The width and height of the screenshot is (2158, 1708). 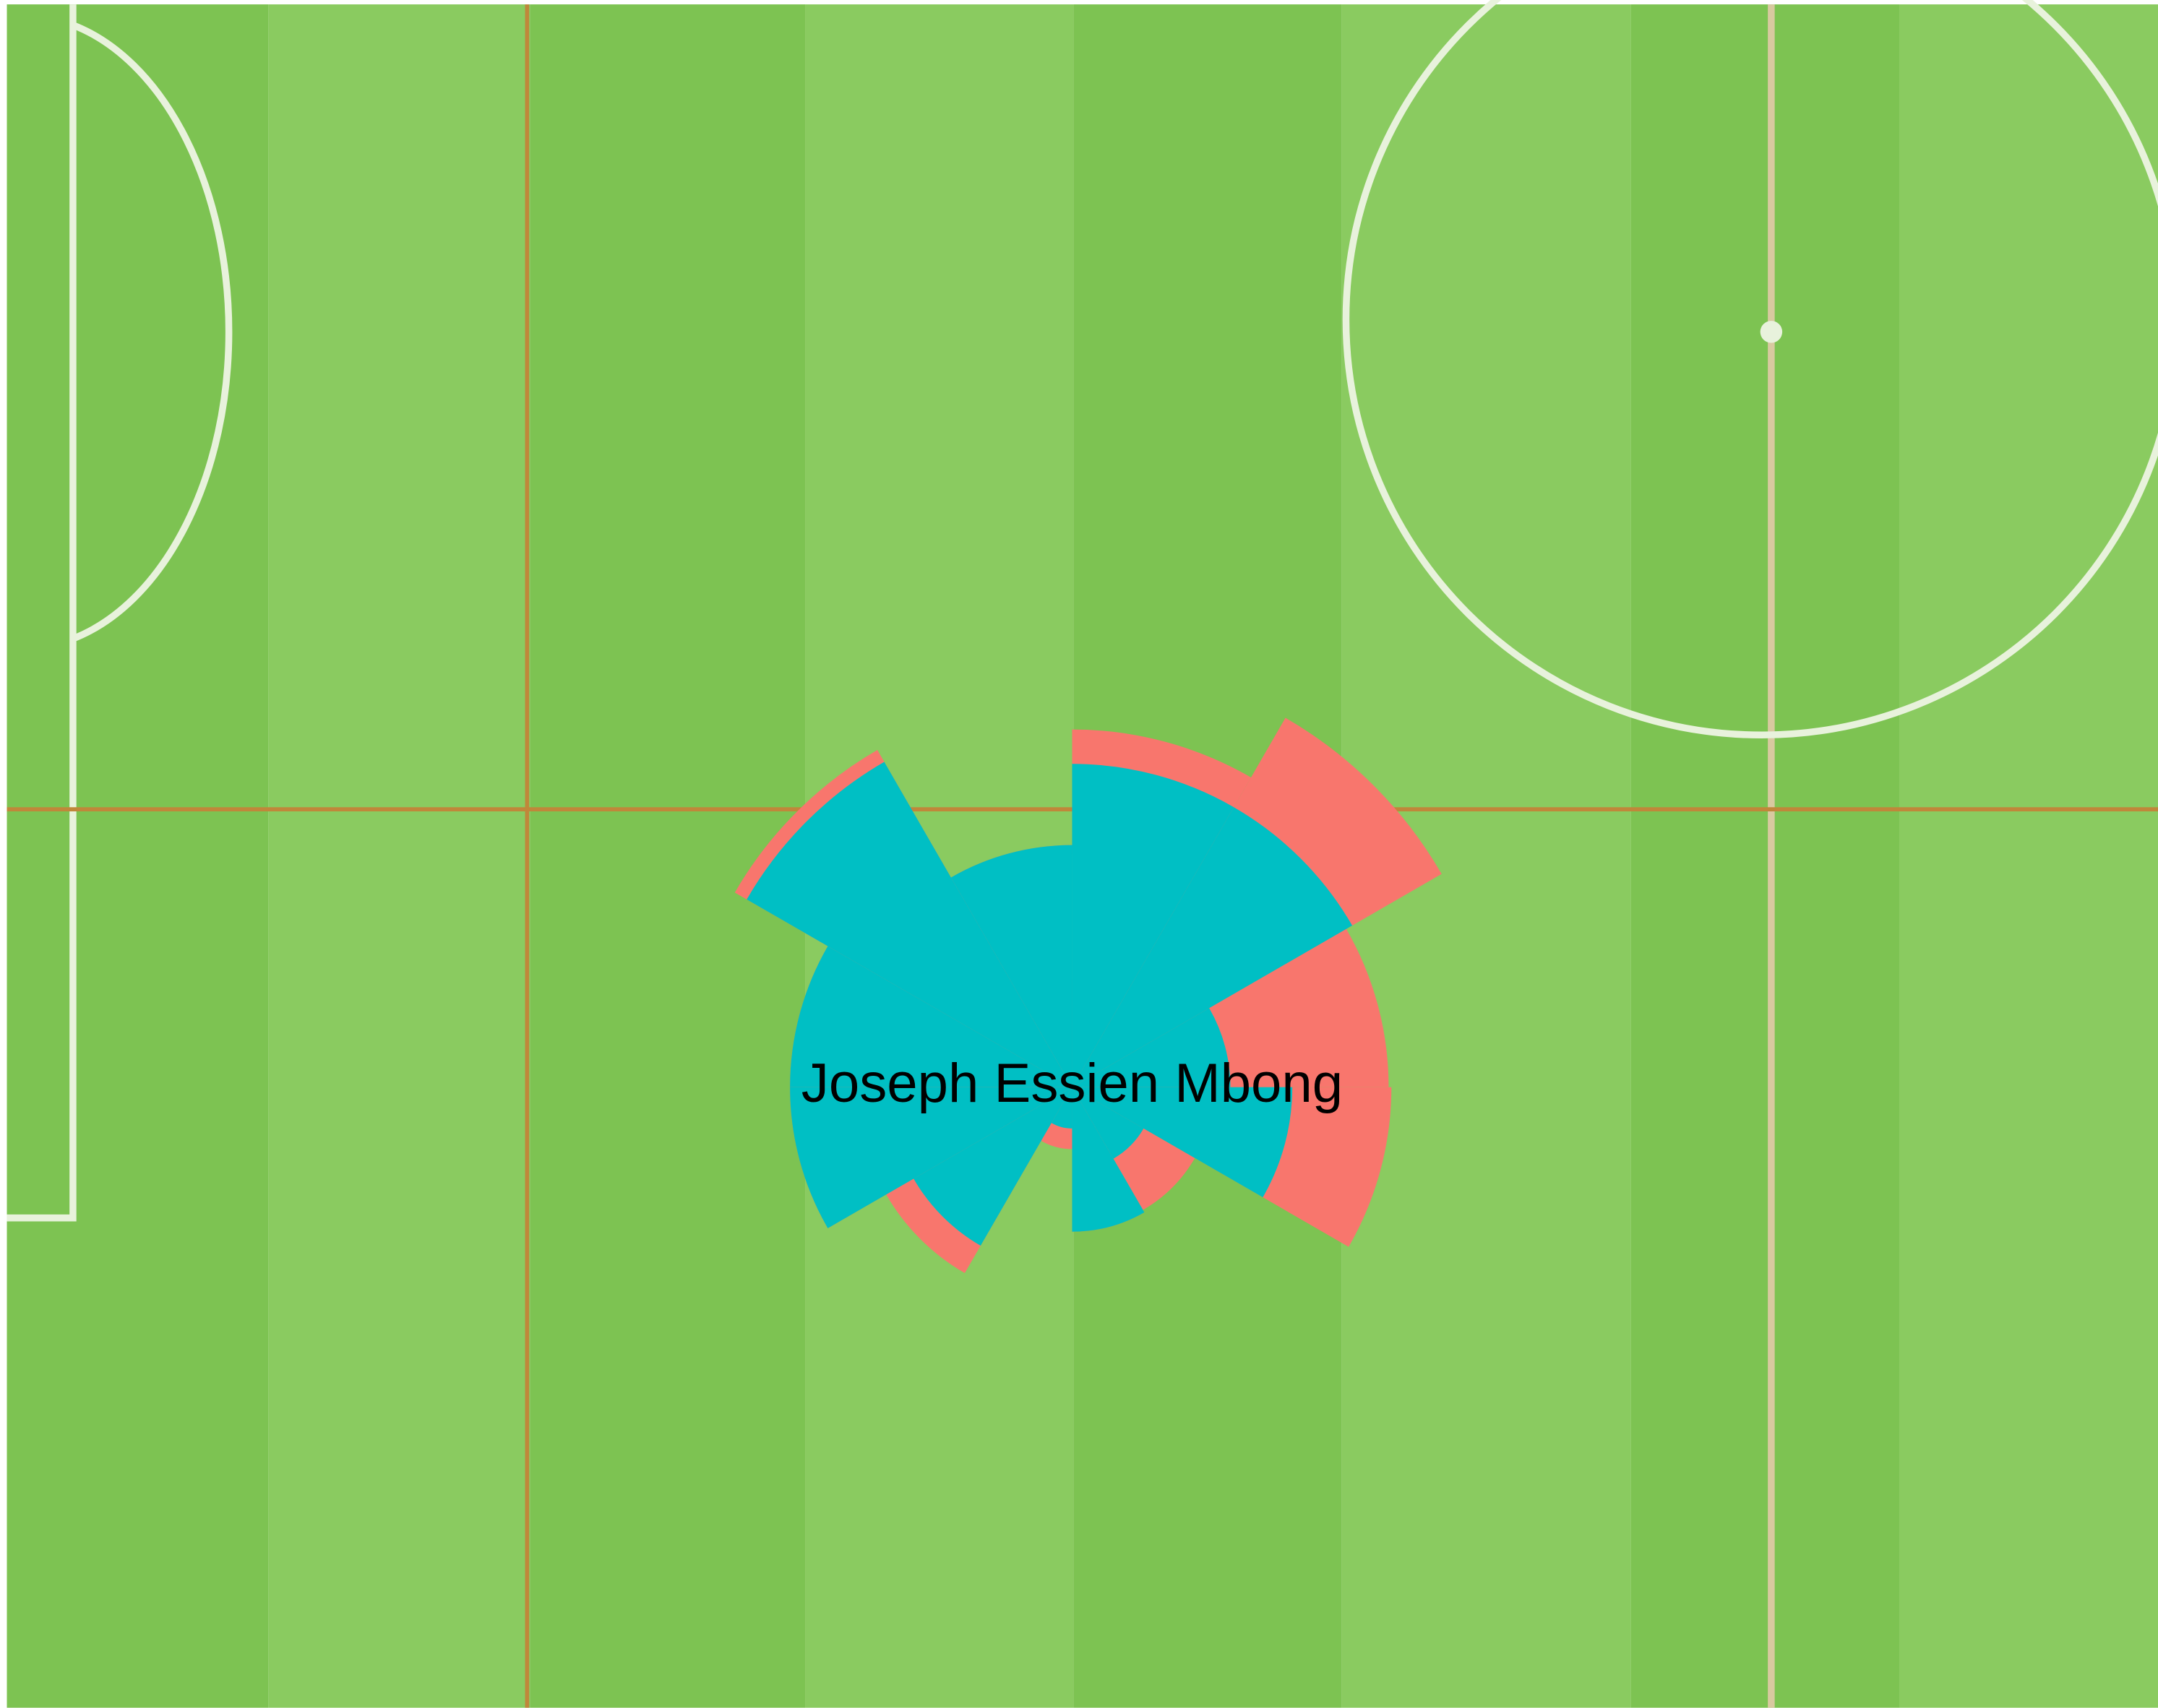 I want to click on penalty-arc, so click(x=152, y=332).